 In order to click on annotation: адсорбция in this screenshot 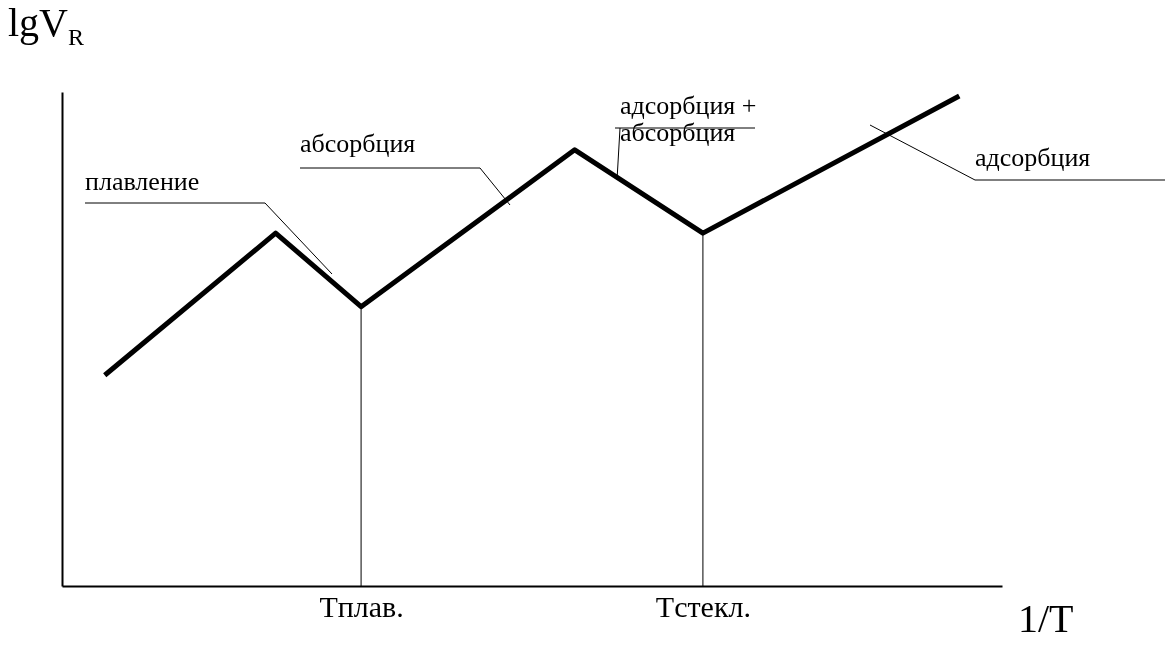, I will do `click(1033, 157)`.